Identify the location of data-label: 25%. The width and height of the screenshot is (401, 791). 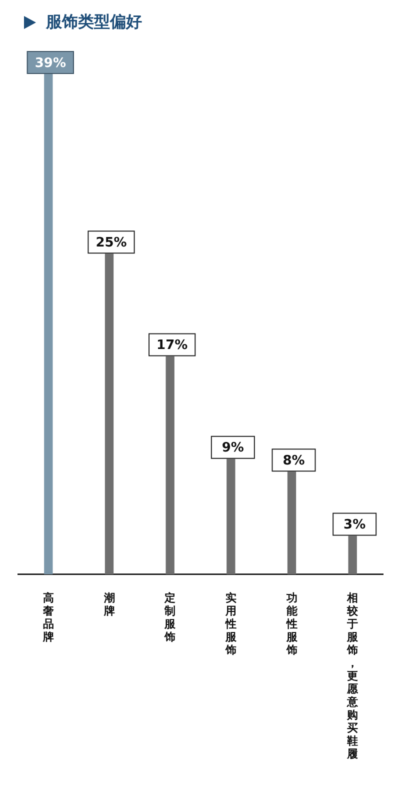
(111, 242).